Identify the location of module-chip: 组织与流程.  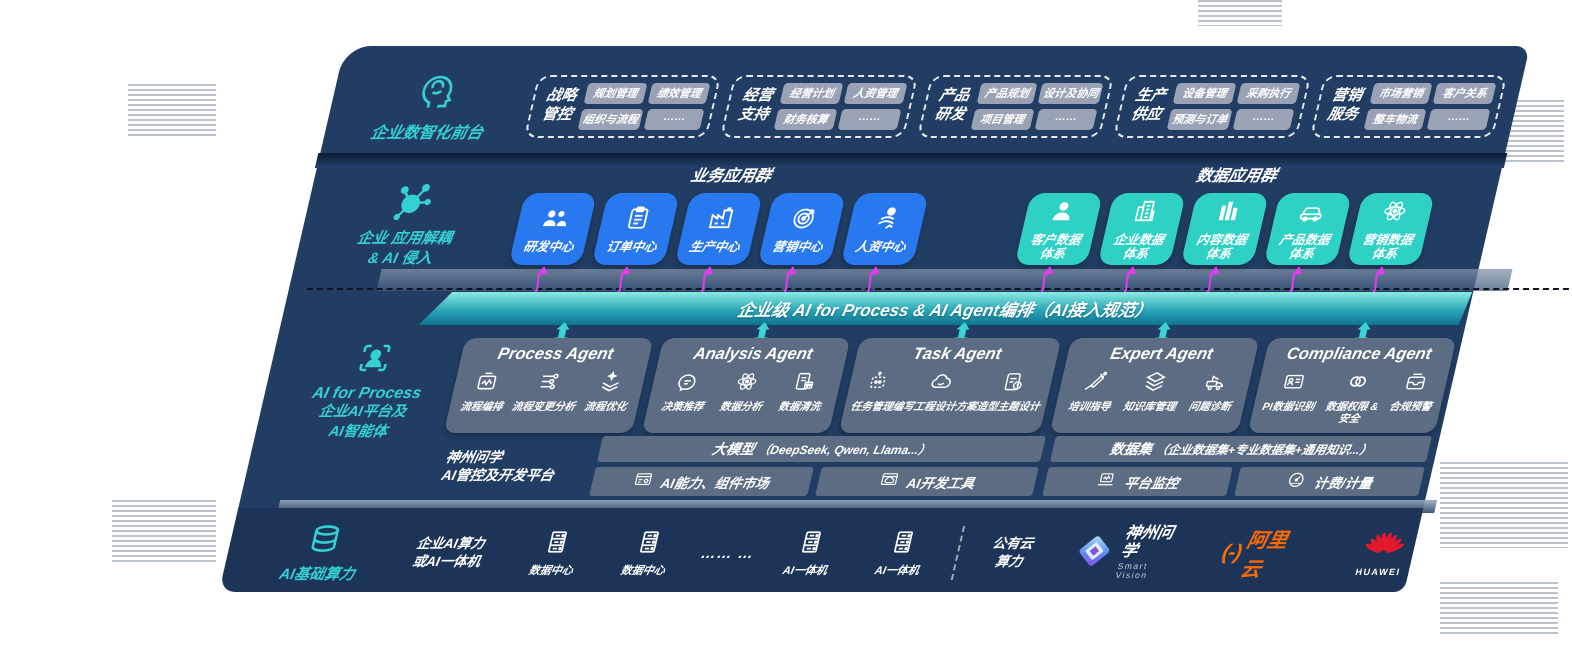
(610, 119).